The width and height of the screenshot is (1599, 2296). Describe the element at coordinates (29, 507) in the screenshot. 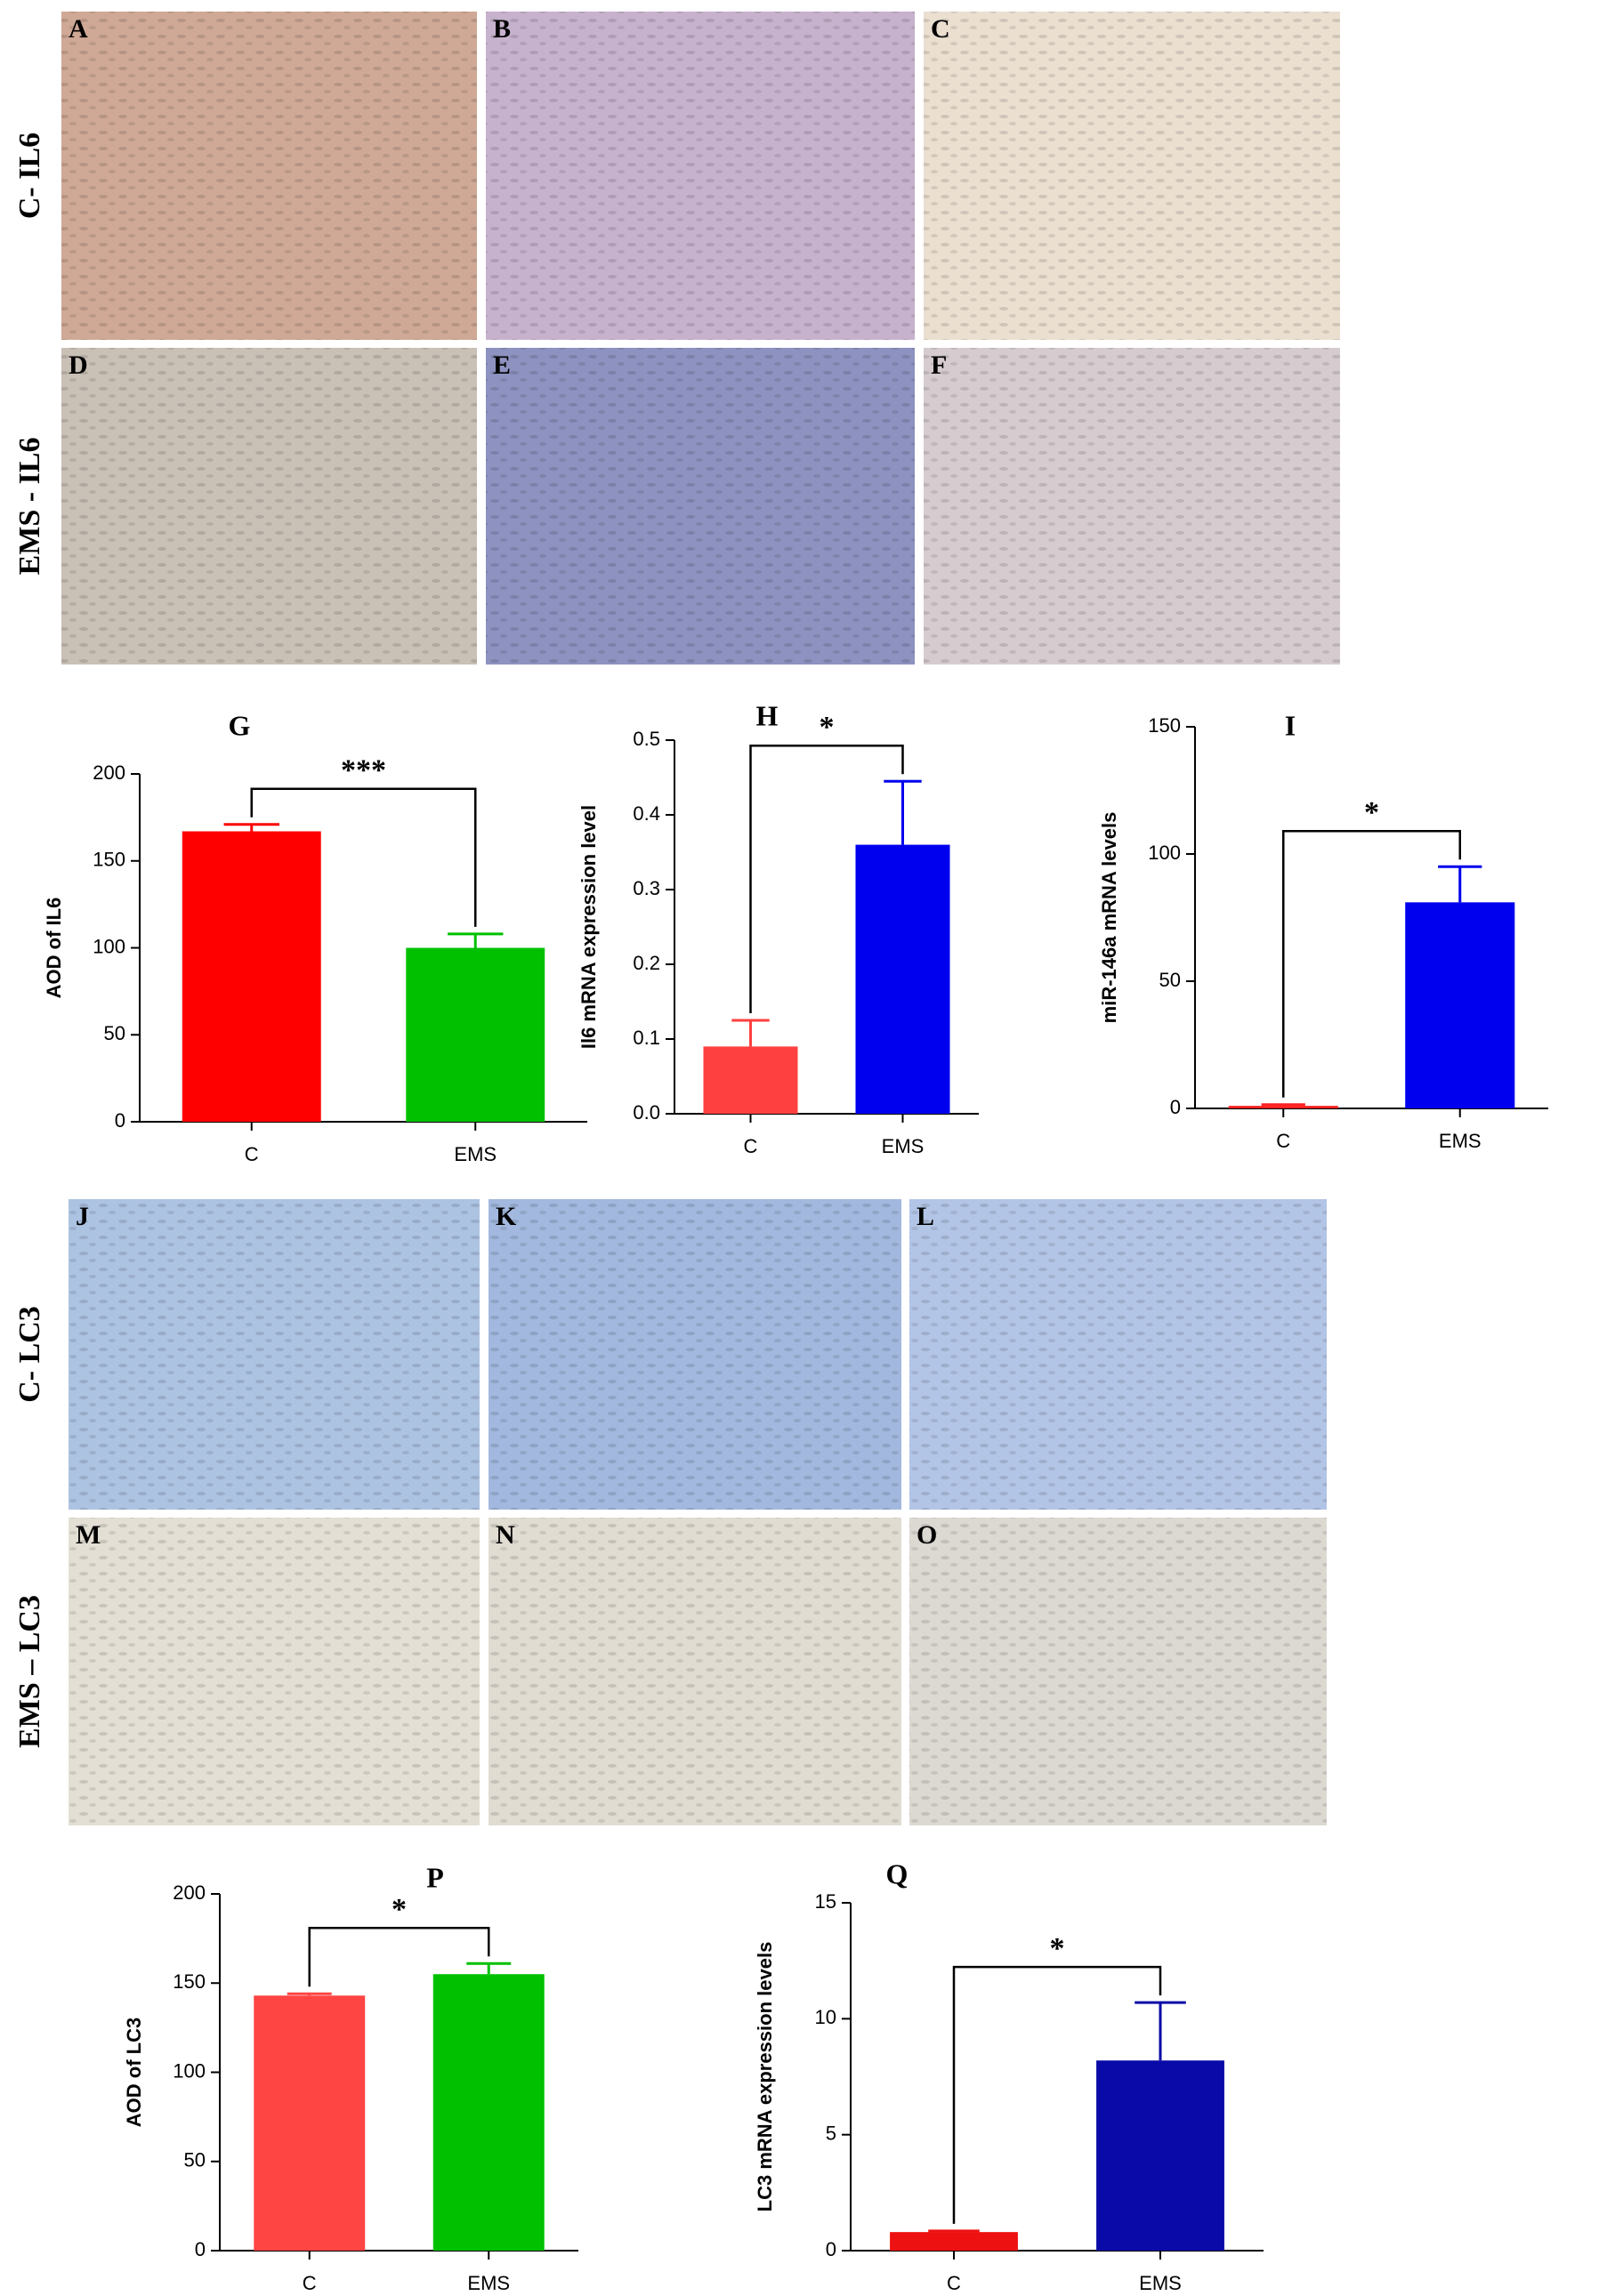

I see `row-label: EMS - IL6` at that location.